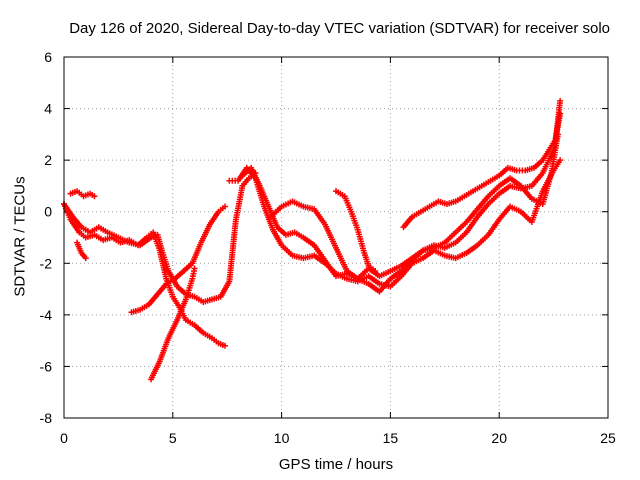 The width and height of the screenshot is (640, 480). Describe the element at coordinates (499, 438) in the screenshot. I see `x-tick-label: 20` at that location.